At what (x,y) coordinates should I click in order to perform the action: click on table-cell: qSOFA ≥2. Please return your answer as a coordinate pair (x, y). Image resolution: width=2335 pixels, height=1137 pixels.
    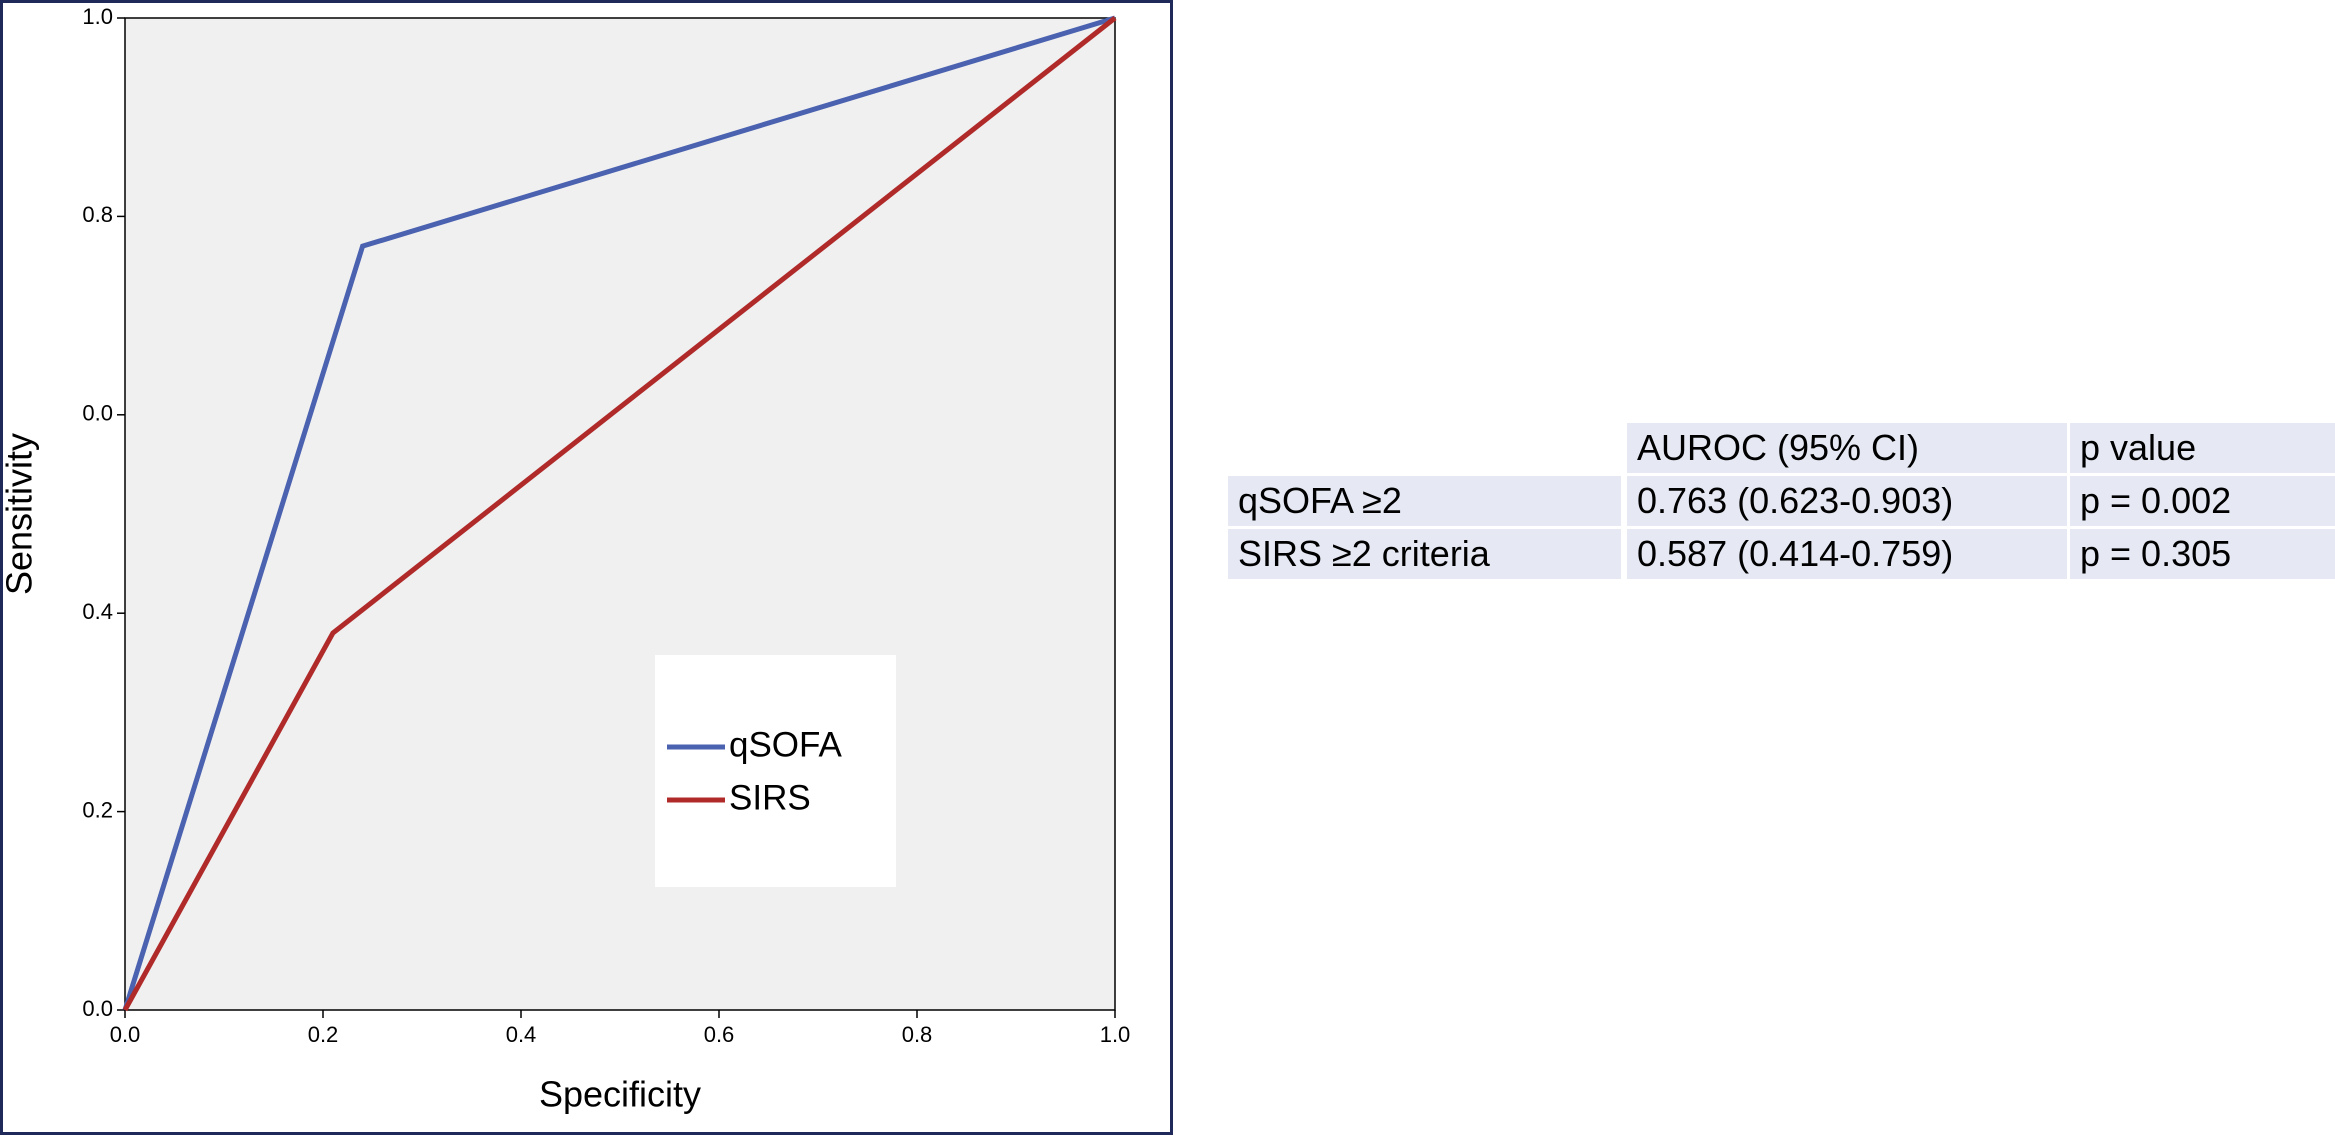
    Looking at the image, I should click on (1424, 501).